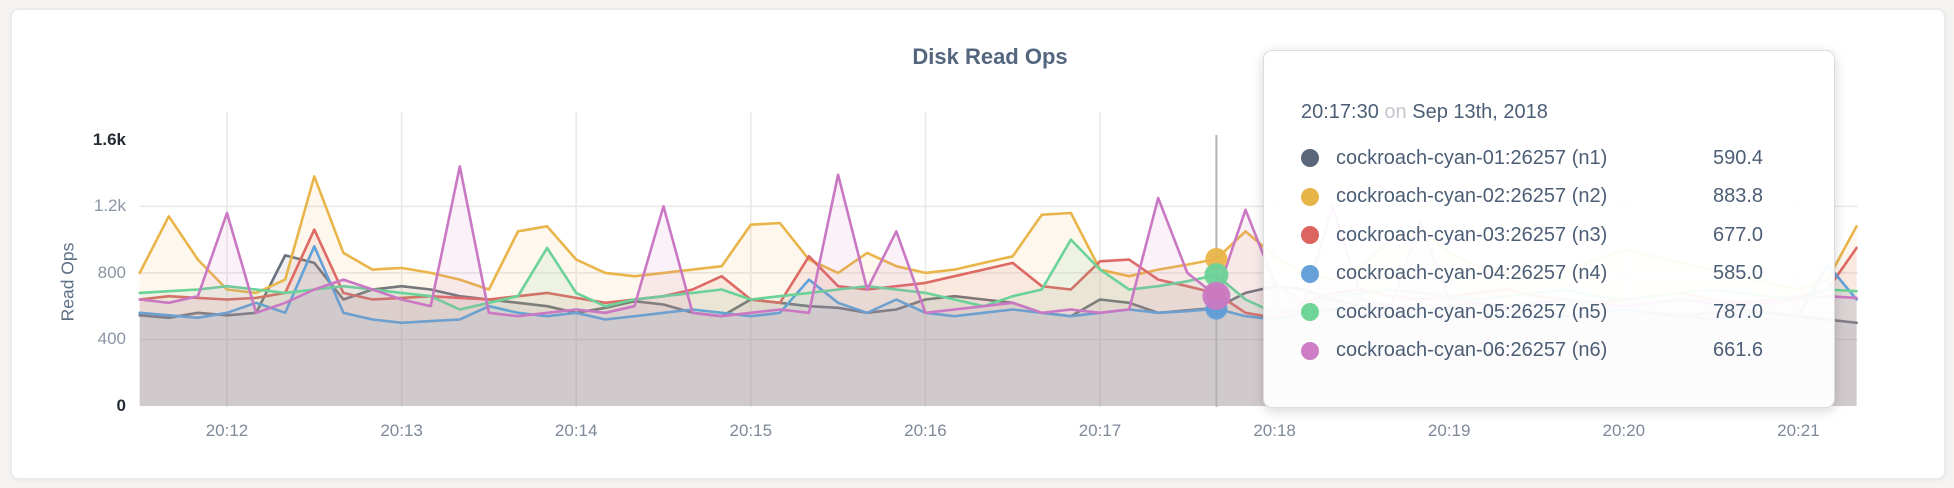  I want to click on tooltip-connector: on, so click(1395, 112).